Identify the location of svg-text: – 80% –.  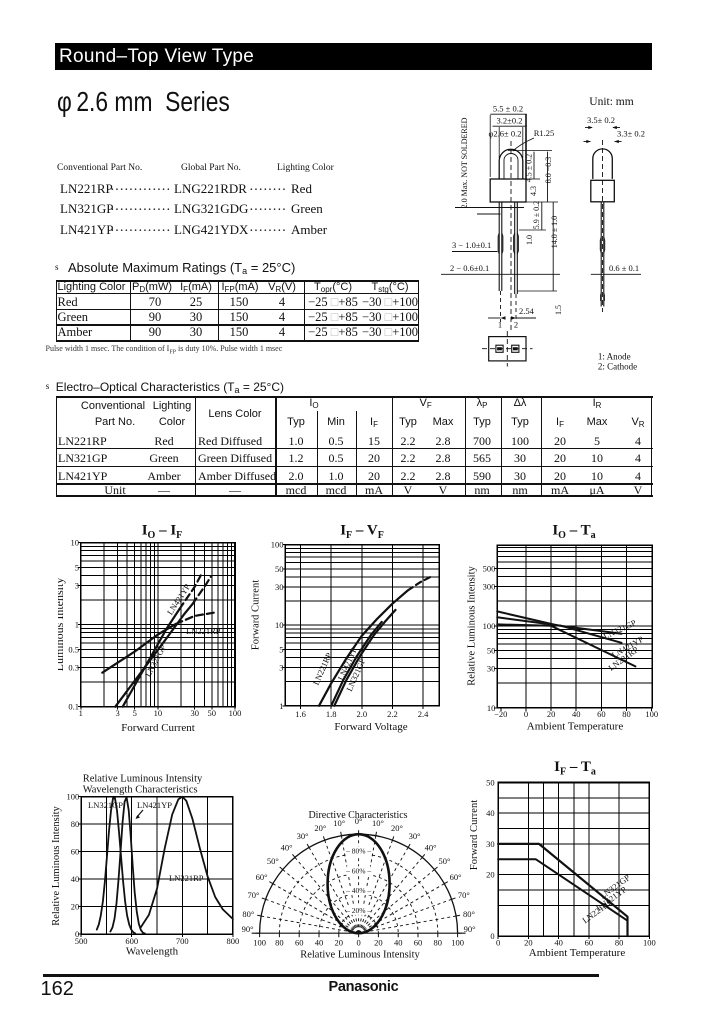
(358, 851).